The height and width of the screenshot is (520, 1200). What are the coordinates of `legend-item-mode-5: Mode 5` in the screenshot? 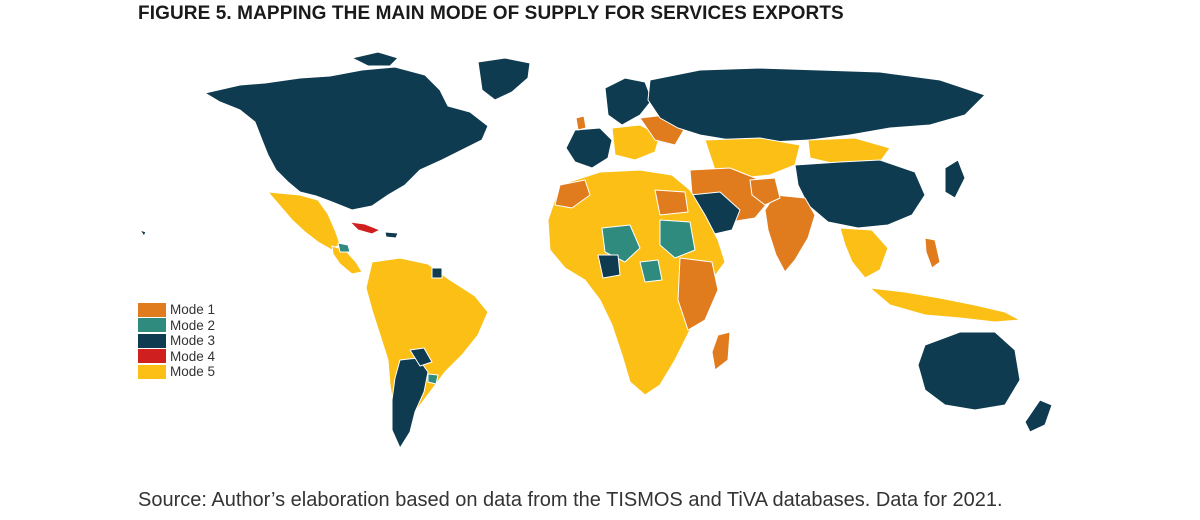 It's located at (176, 372).